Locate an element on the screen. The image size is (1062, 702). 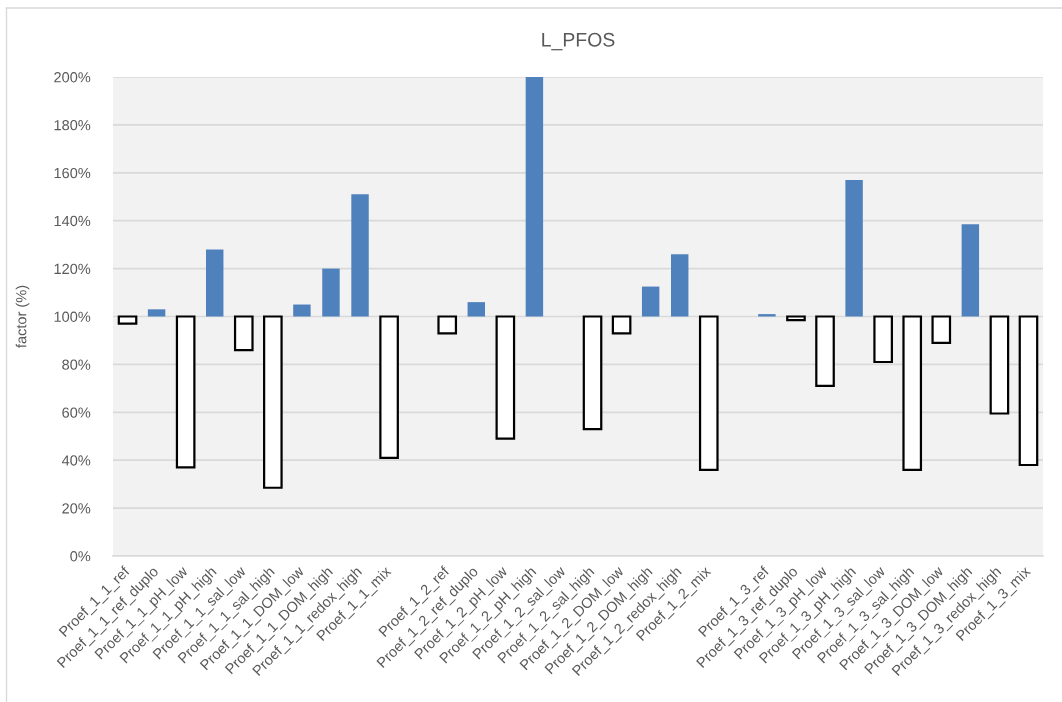
y-tick-label: 200% is located at coordinates (72, 77).